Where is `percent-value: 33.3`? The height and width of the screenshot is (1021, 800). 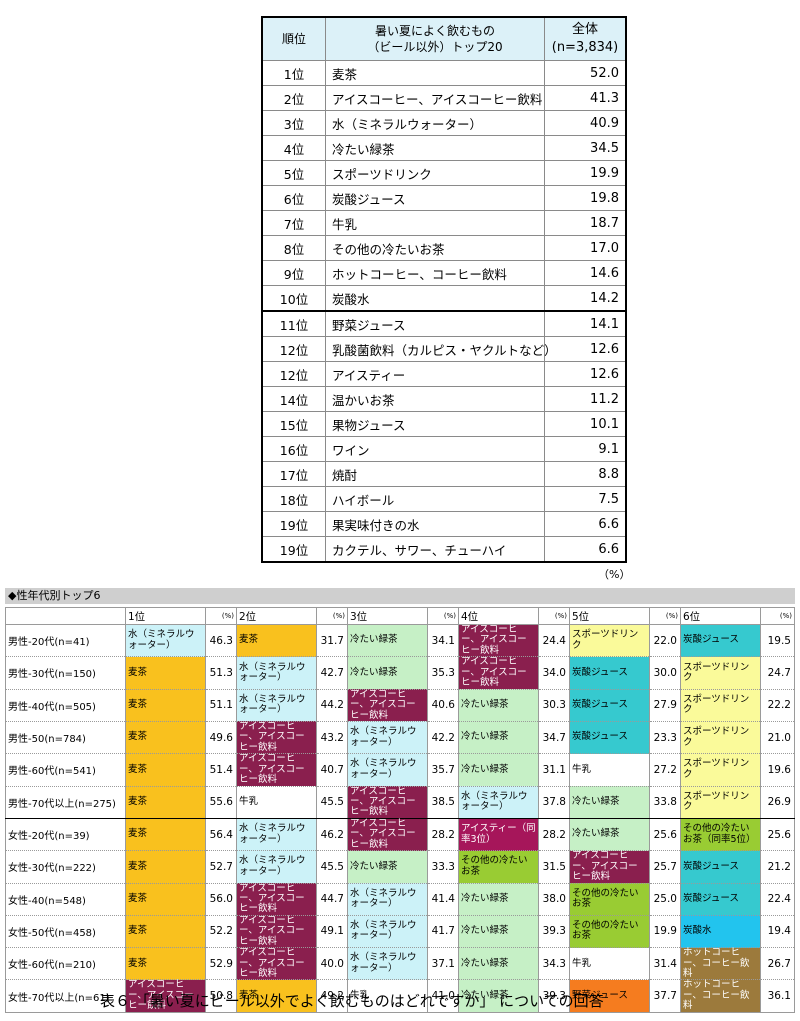
percent-value: 33.3 is located at coordinates (443, 867).